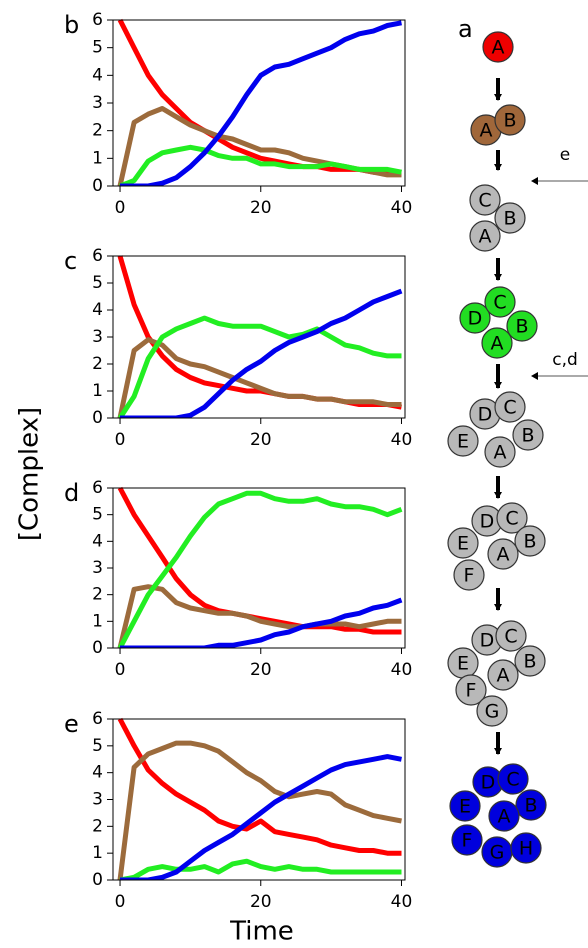 The height and width of the screenshot is (948, 588). Describe the element at coordinates (71, 493) in the screenshot. I see `panel-label: d` at that location.